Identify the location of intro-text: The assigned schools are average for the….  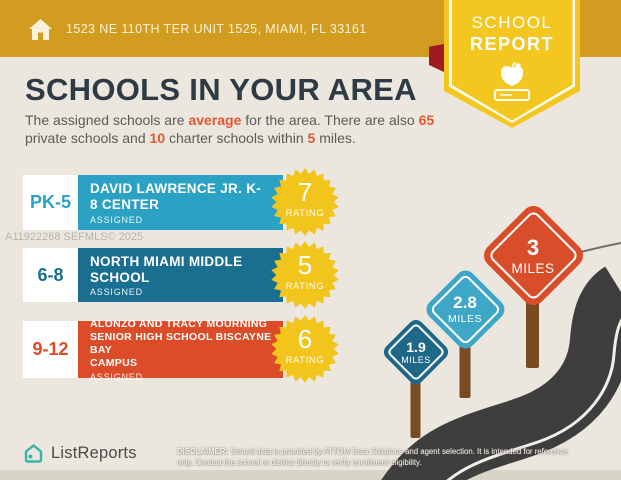
(230, 129).